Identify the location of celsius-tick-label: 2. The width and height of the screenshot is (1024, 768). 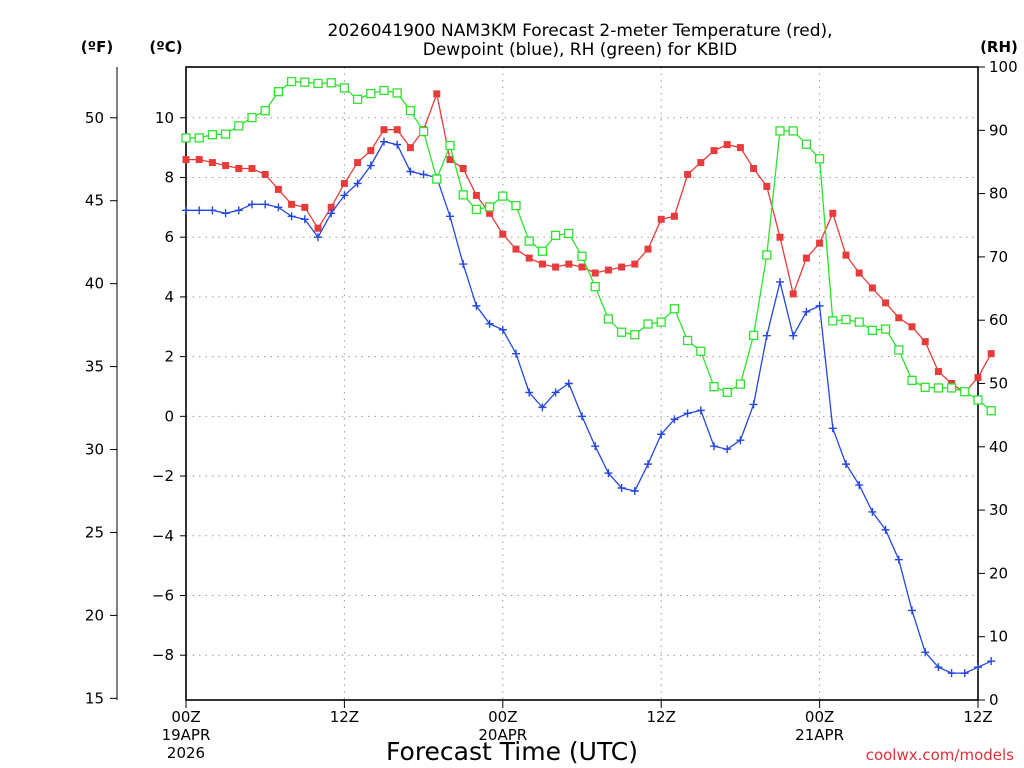
(169, 357).